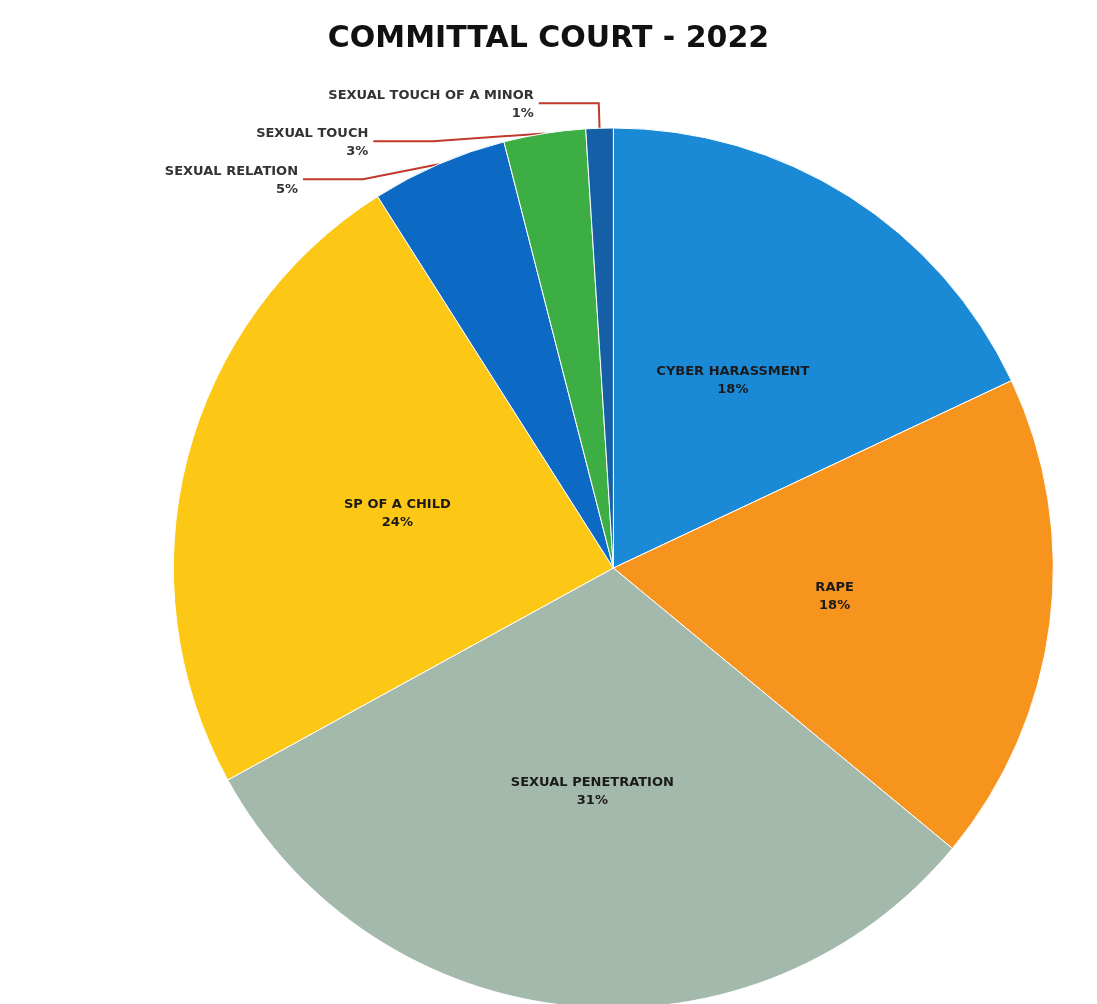 This screenshot has width=1097, height=1004. Describe the element at coordinates (592, 799) in the screenshot. I see `data-label: 31%` at that location.